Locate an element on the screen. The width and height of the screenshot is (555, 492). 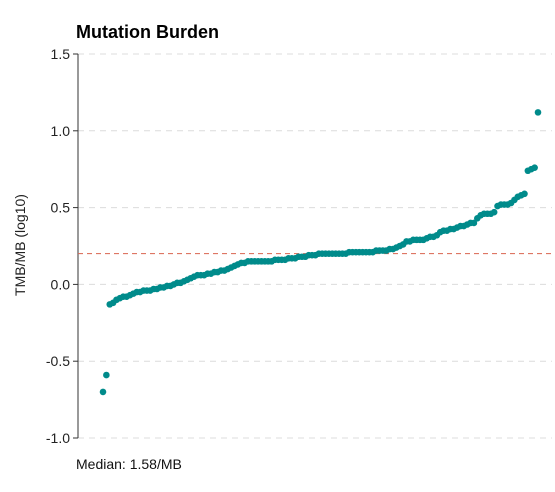
median-caption: Median: 1.58/MB is located at coordinates (129, 464).